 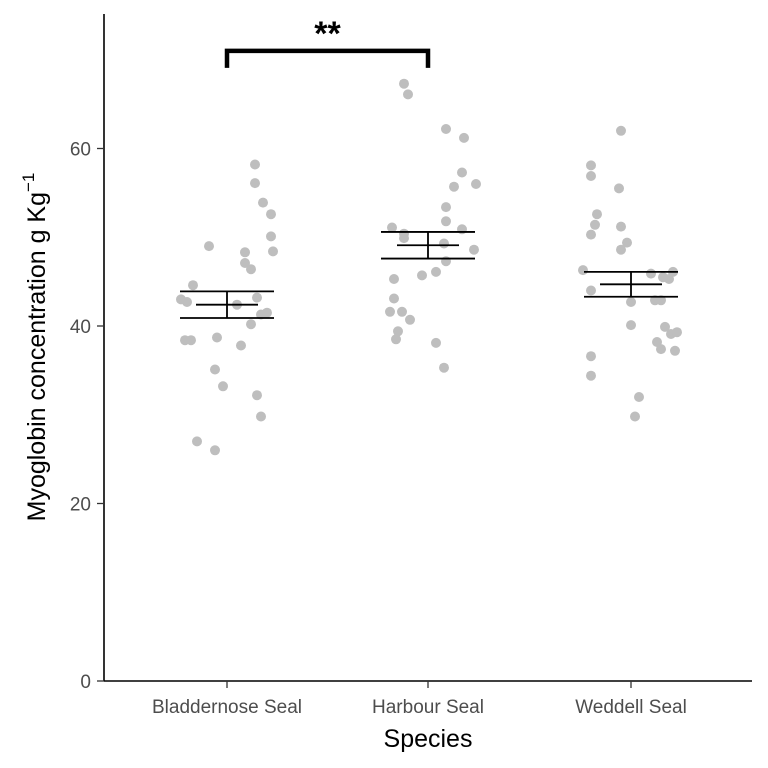 What do you see at coordinates (631, 707) in the screenshot?
I see `x-tick-label: Weddell Seal` at bounding box center [631, 707].